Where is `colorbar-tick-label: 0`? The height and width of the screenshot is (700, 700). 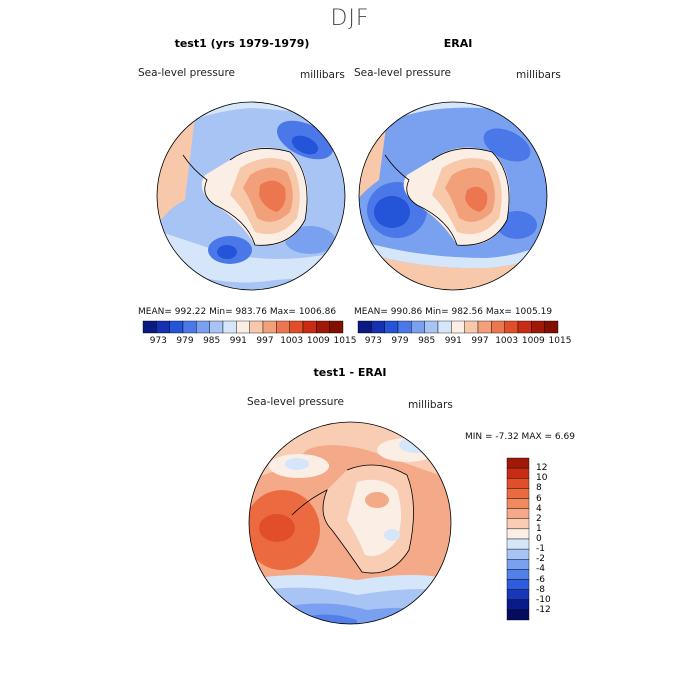 colorbar-tick-label: 0 is located at coordinates (539, 539).